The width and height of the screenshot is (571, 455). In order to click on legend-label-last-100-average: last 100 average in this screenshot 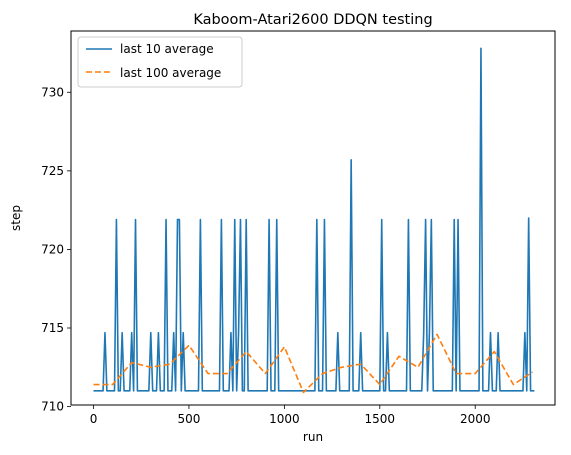, I will do `click(170, 73)`.